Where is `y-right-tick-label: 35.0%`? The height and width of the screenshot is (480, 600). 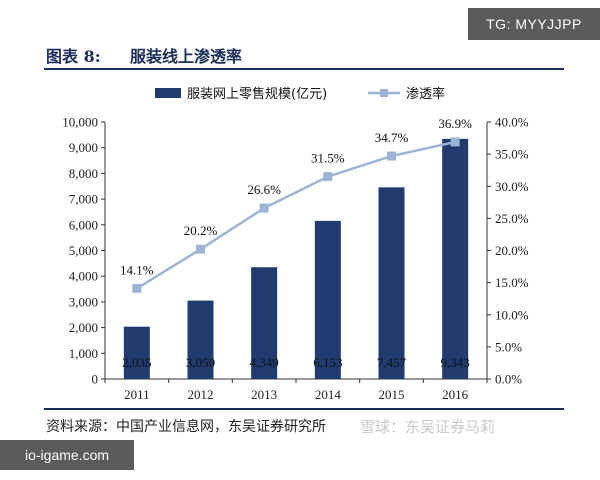 y-right-tick-label: 35.0% is located at coordinates (512, 154).